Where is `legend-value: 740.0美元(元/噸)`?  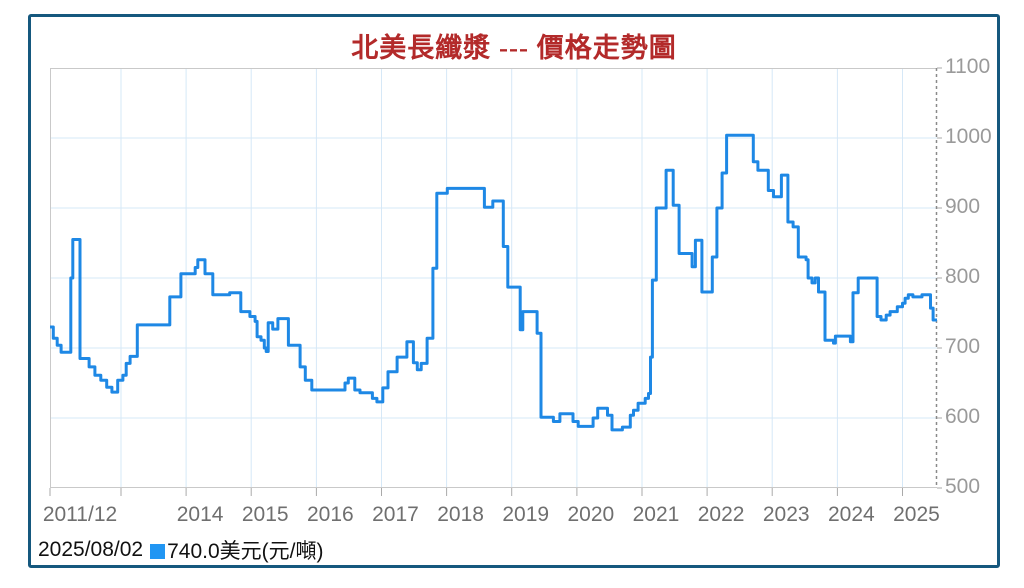 legend-value: 740.0美元(元/噸) is located at coordinates (245, 551).